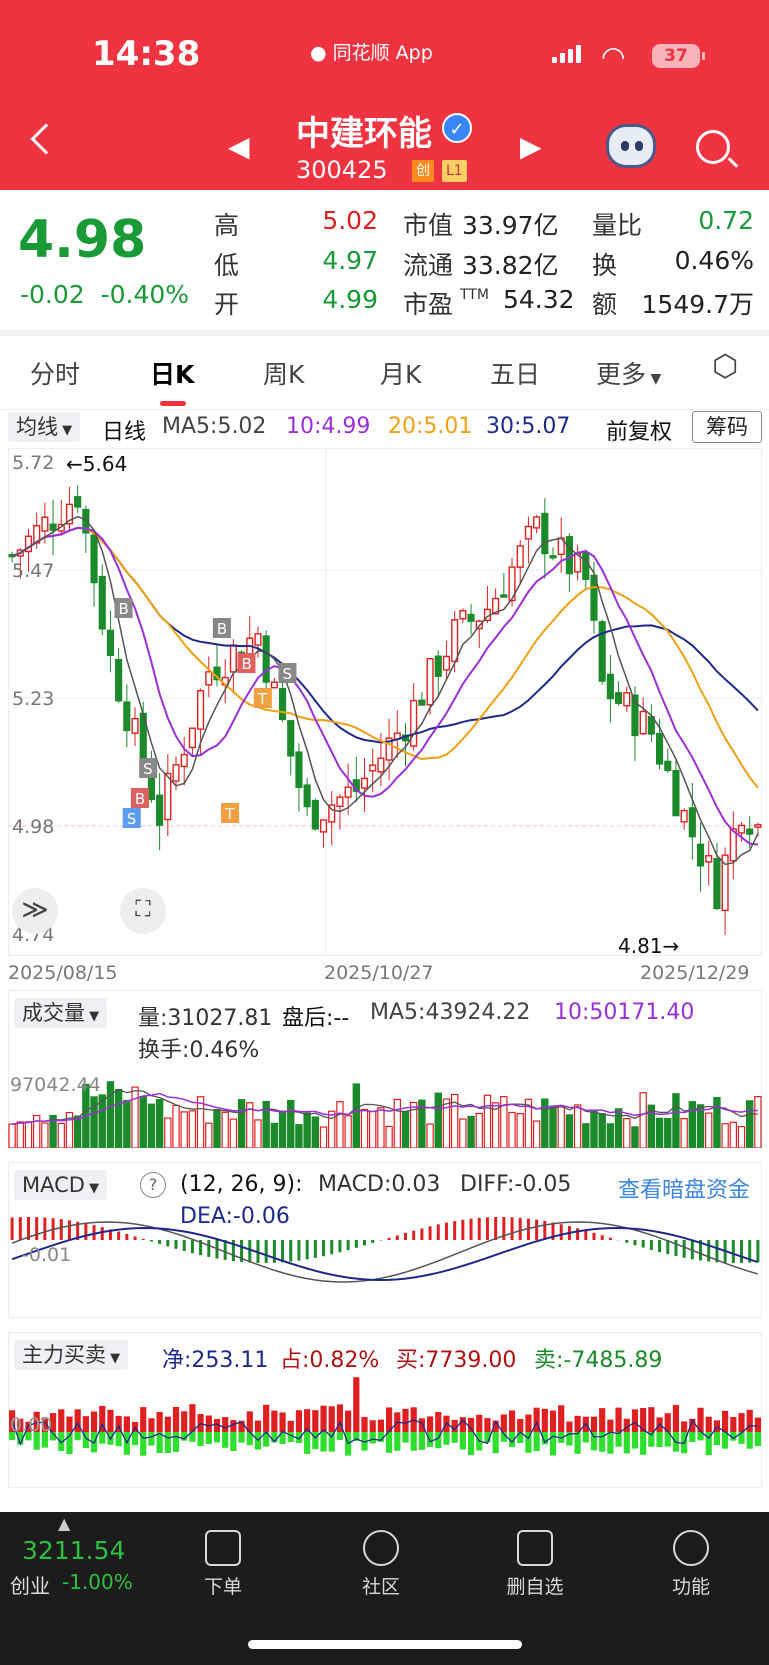  Describe the element at coordinates (63, 973) in the screenshot. I see `date-start: 2025/08/15` at that location.